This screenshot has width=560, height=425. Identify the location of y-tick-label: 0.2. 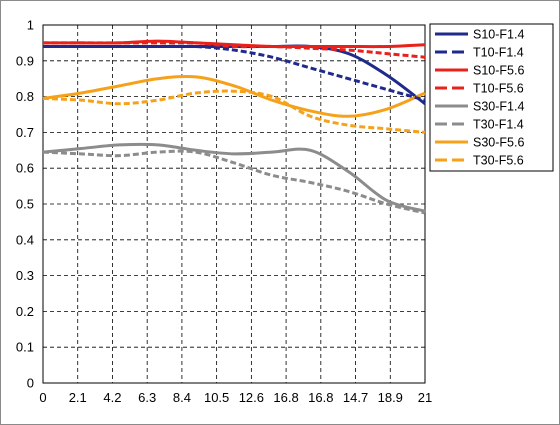
(25, 311).